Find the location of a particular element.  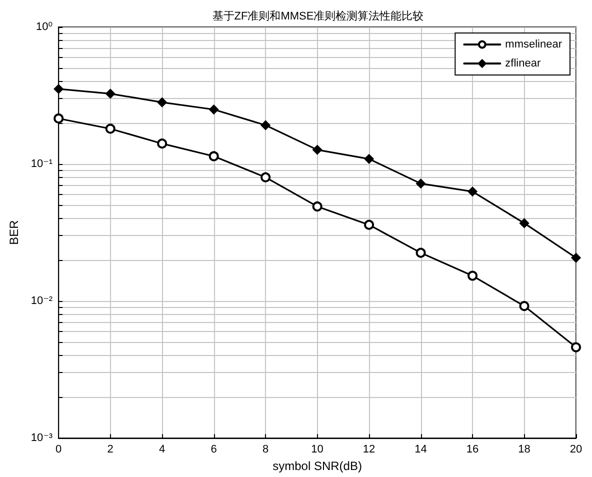

x-tick-label: 6 is located at coordinates (213, 450).